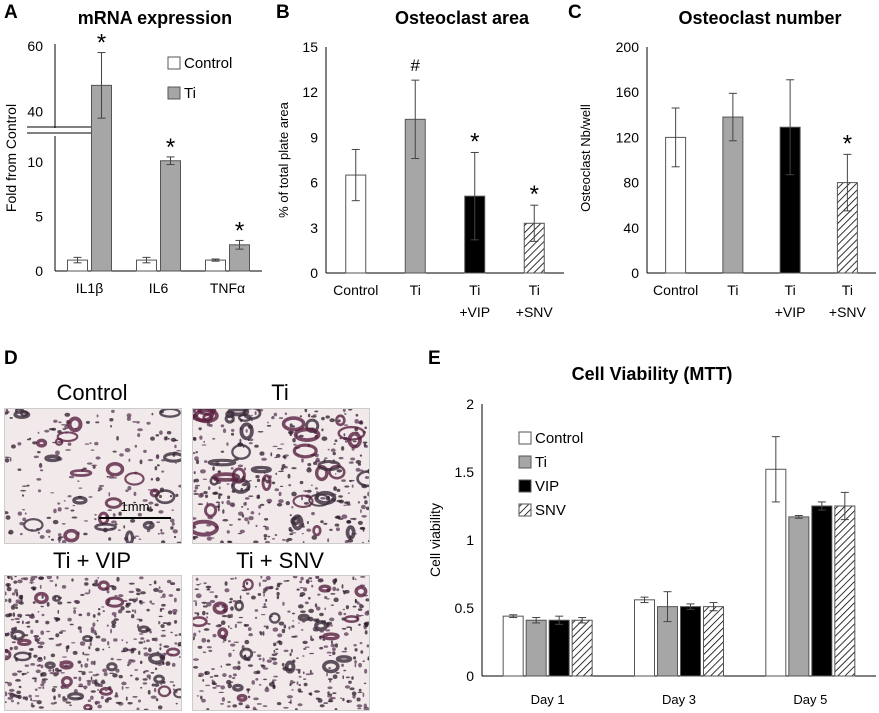 This screenshot has width=879, height=713. What do you see at coordinates (845, 591) in the screenshot?
I see `panel-e-bar-snv` at bounding box center [845, 591].